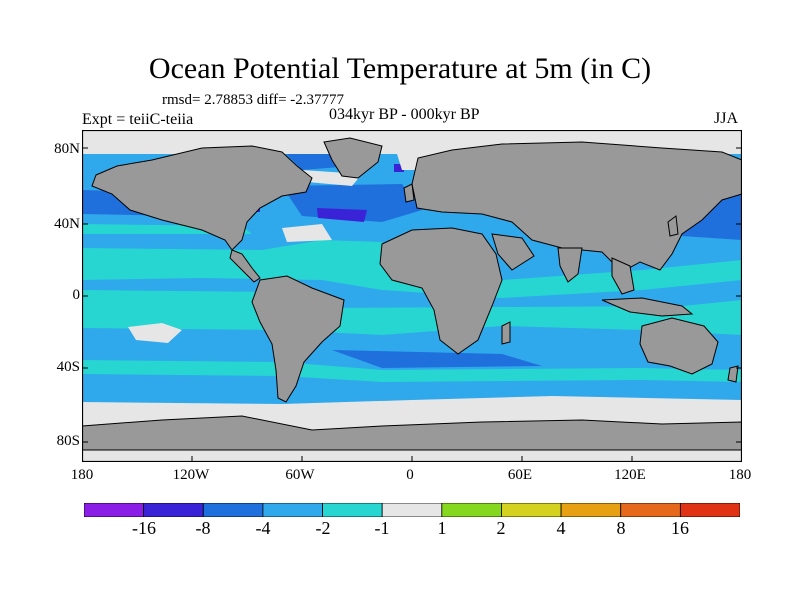 The image size is (800, 600). Describe the element at coordinates (412, 433) in the screenshot. I see `antarctica` at that location.